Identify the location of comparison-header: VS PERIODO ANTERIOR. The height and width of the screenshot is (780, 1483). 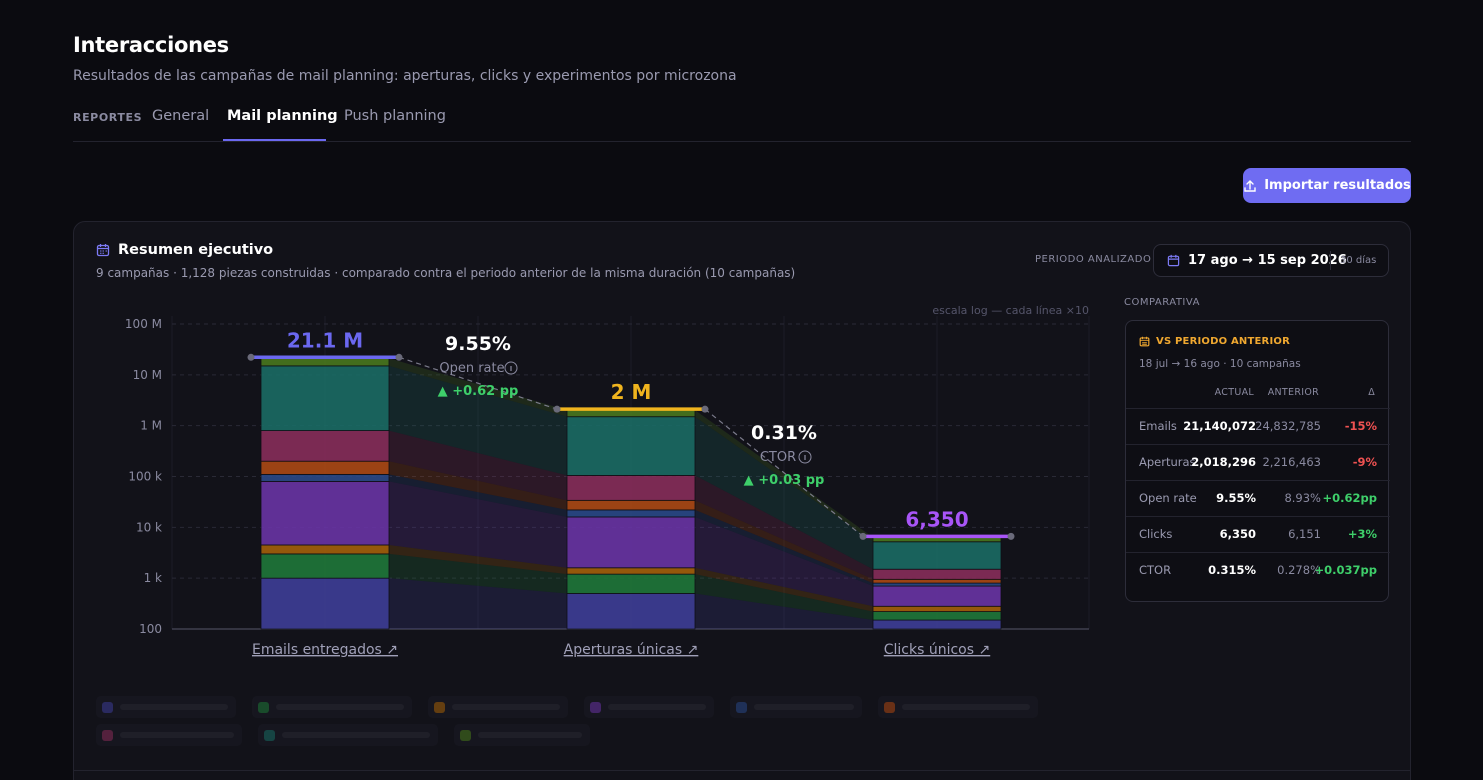
(1214, 341).